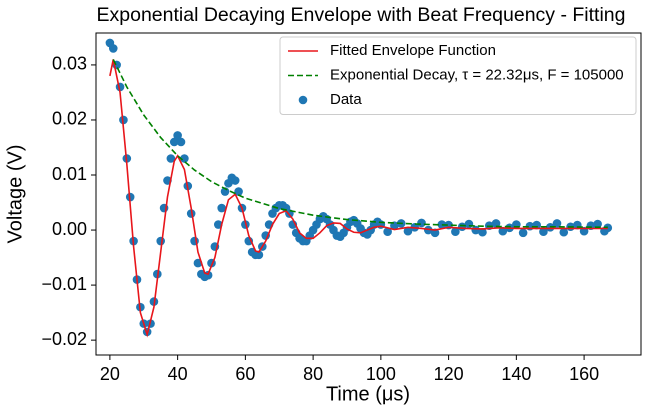  I want to click on y-tick-label: 0.03, so click(69, 64).